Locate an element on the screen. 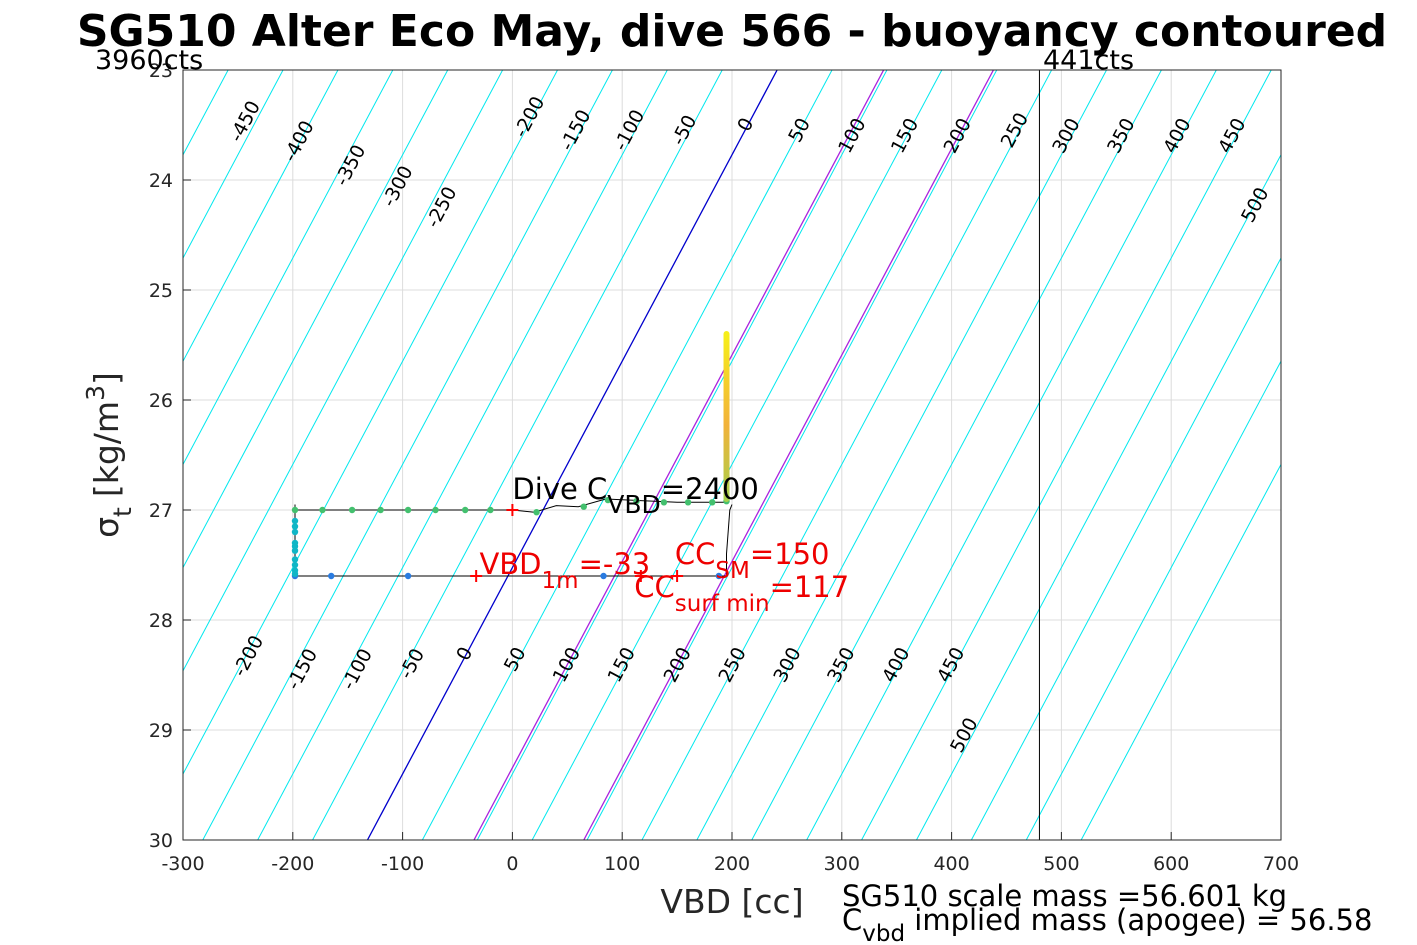 The height and width of the screenshot is (945, 1417). x-tick-label: -100 is located at coordinates (402, 864).